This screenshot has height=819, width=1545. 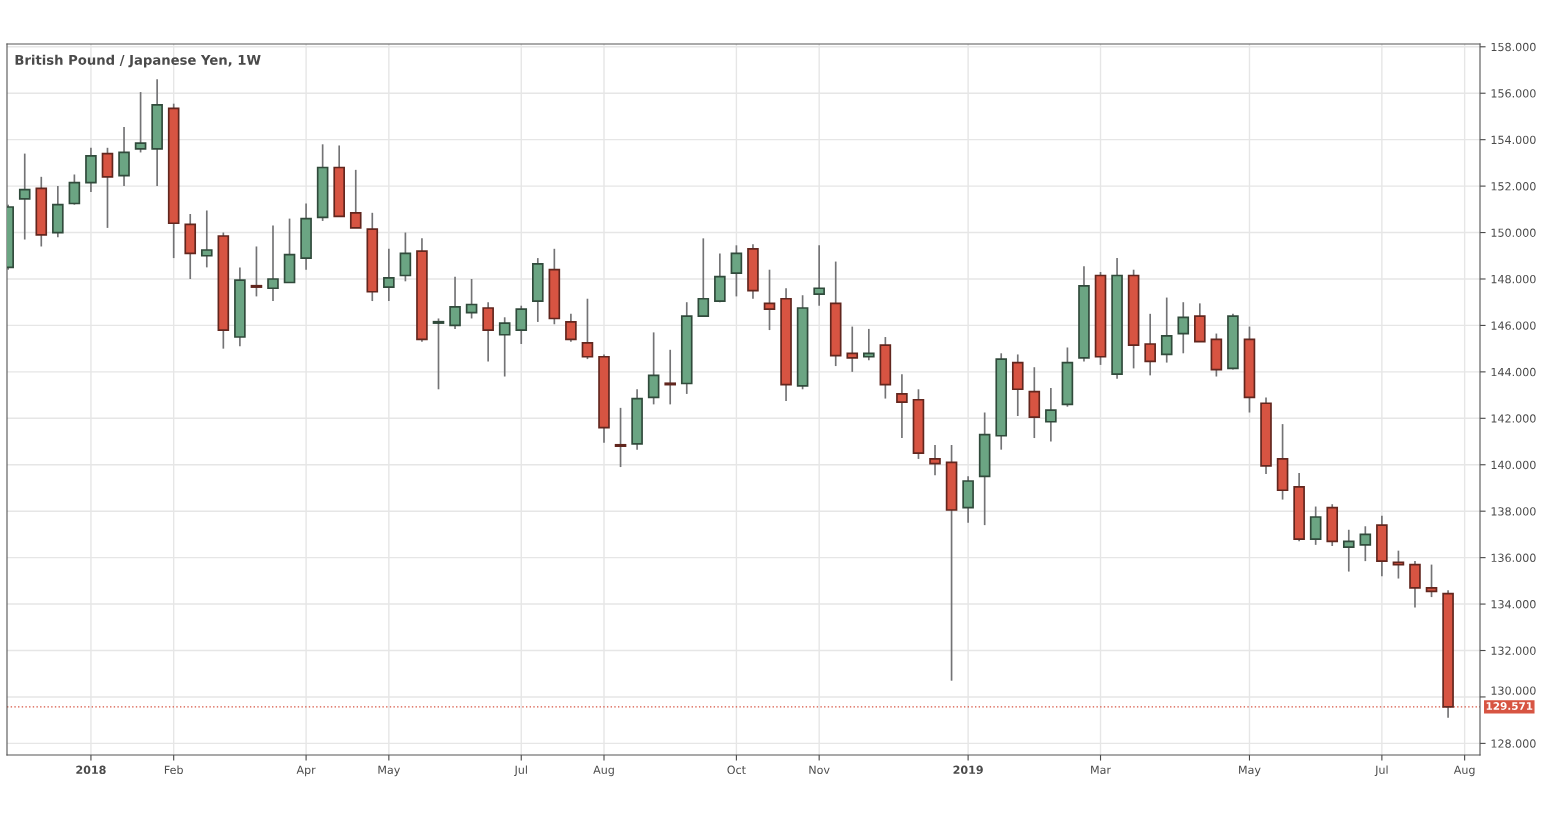 I want to click on x-tick-label: Oct, so click(x=736, y=770).